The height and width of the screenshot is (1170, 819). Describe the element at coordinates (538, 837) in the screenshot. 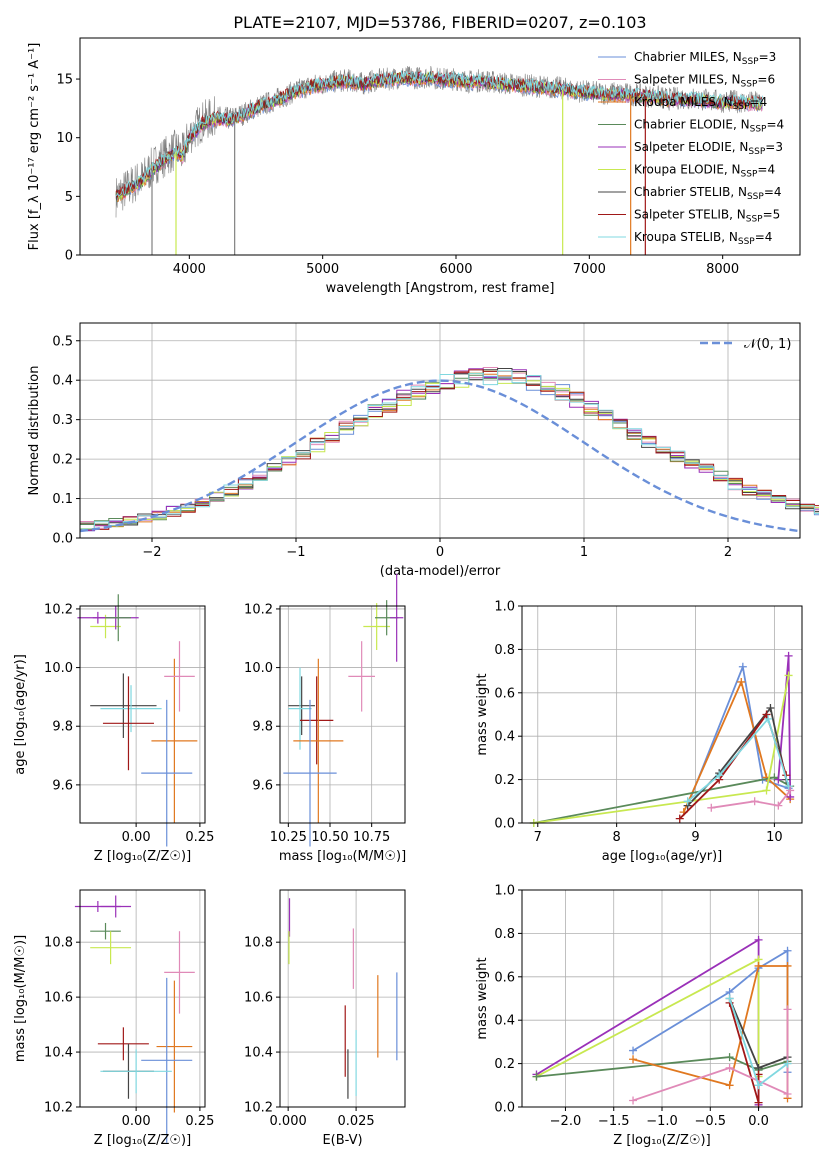

I see `x-tick-label: 7` at that location.